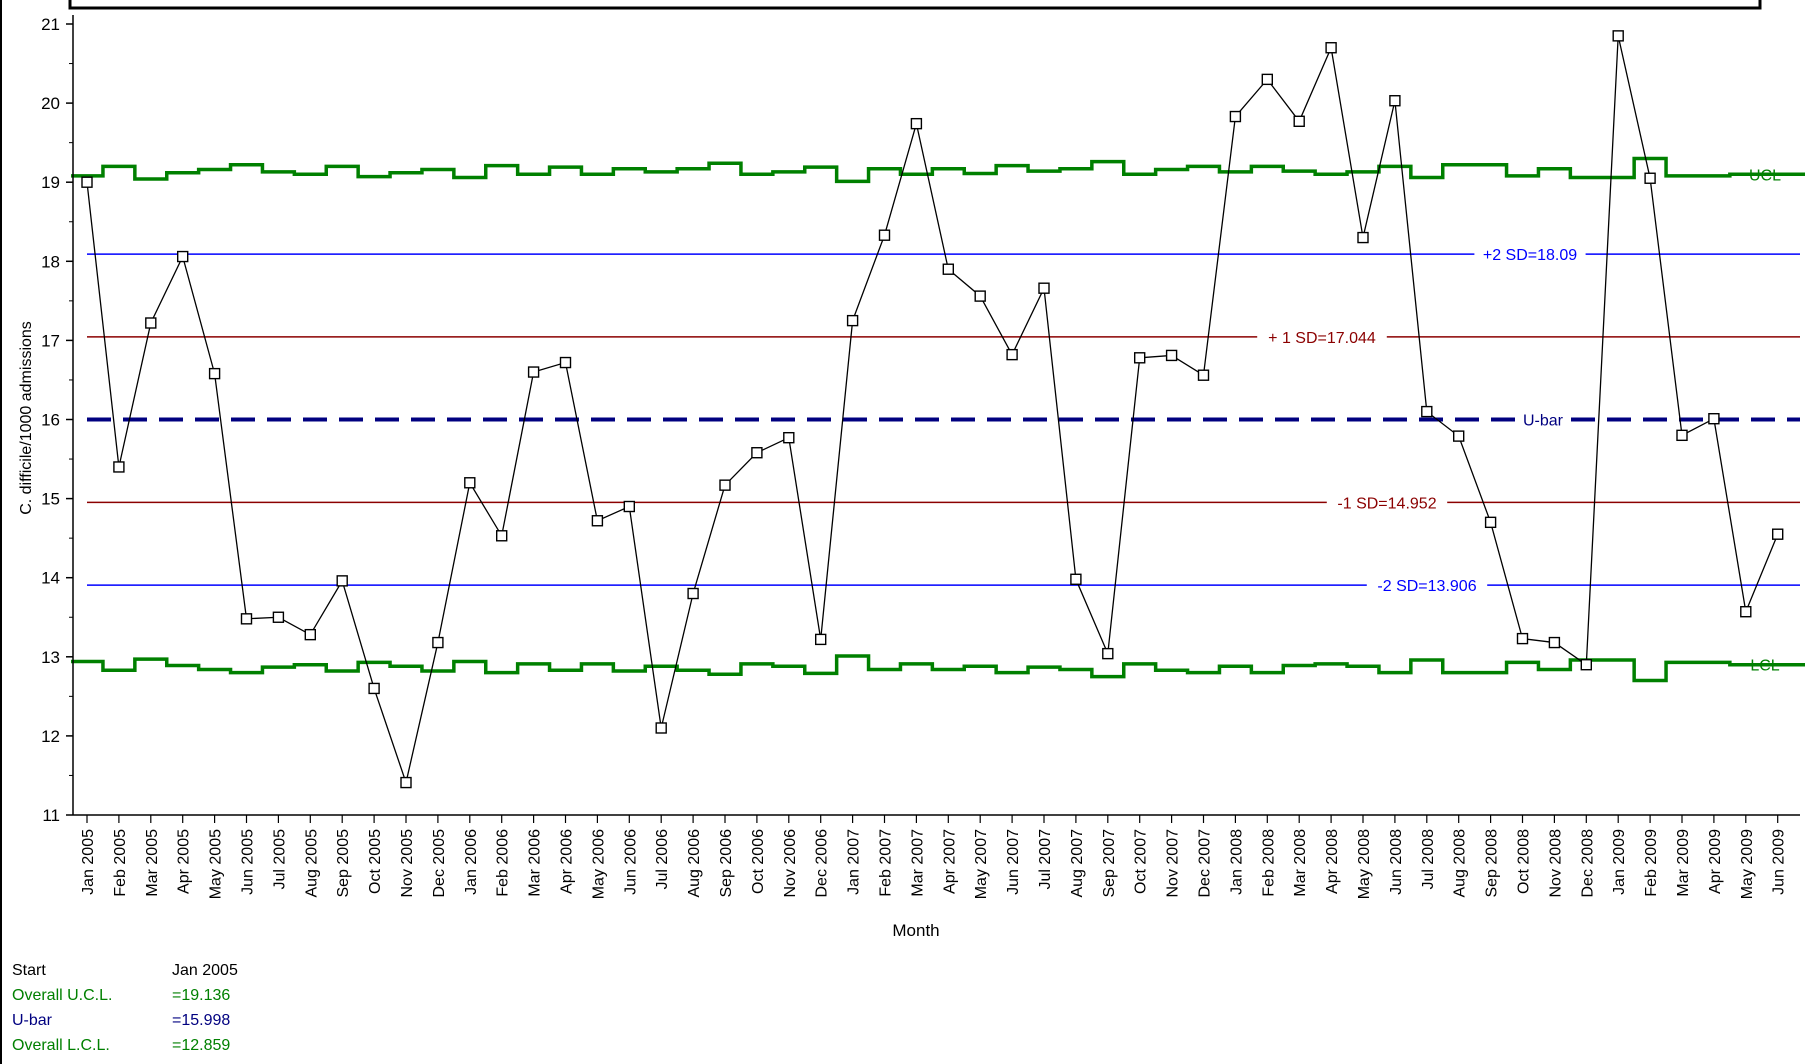 The height and width of the screenshot is (1064, 1805). Describe the element at coordinates (1779, 862) in the screenshot. I see `x-tick-label: Jun 2009` at that location.